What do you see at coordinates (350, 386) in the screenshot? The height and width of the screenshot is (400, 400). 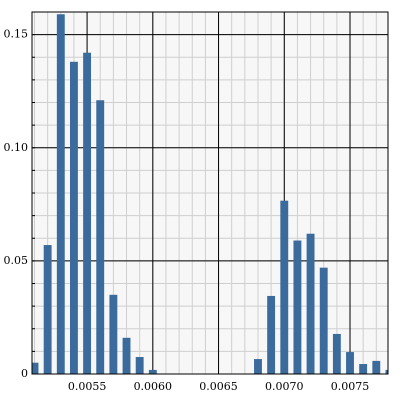 I see `x-tick-label: 0.0075` at bounding box center [350, 386].